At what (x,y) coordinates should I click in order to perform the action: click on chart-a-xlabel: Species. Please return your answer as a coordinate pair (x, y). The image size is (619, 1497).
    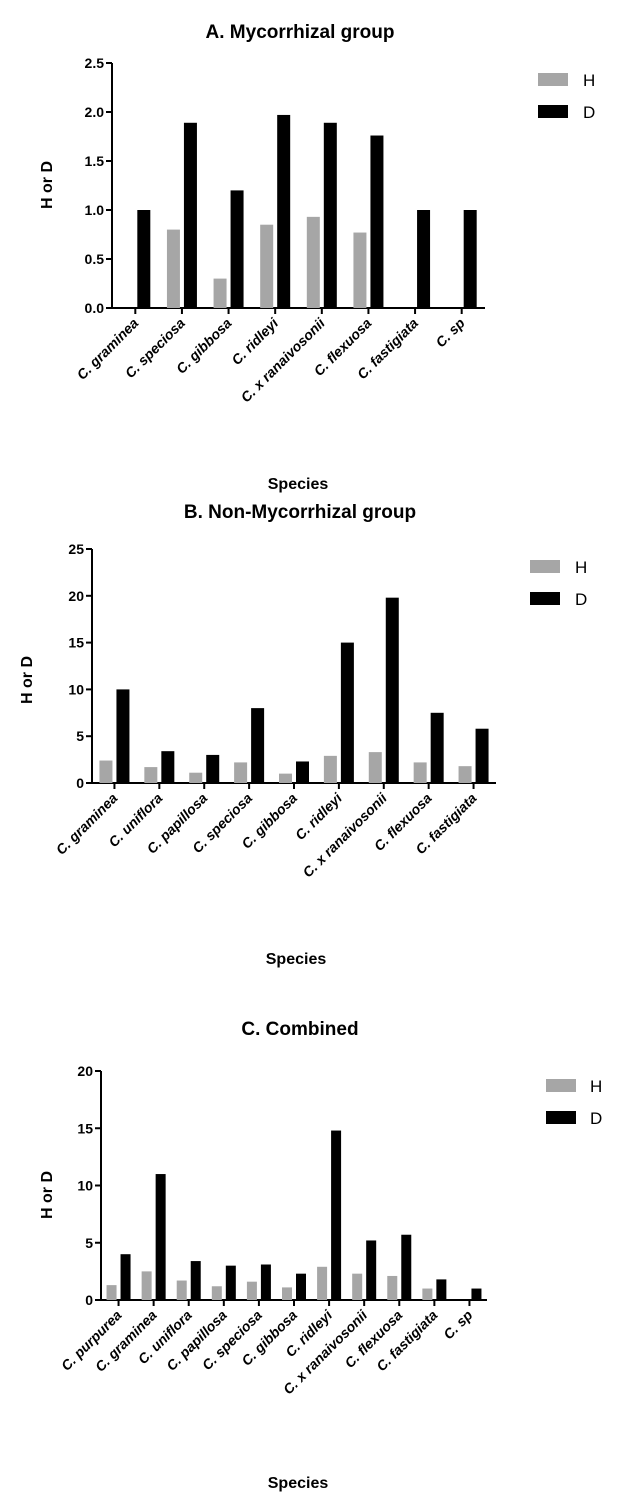
    Looking at the image, I should click on (298, 484).